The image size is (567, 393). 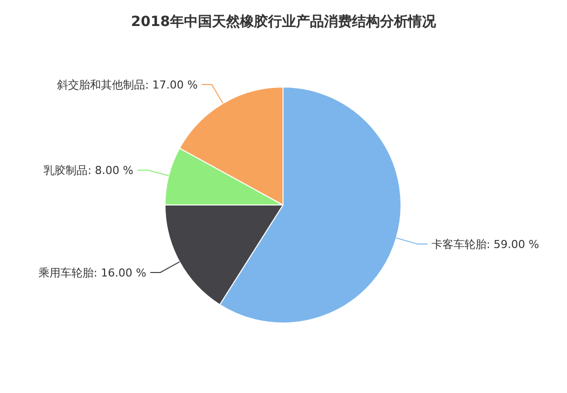 What do you see at coordinates (284, 21) in the screenshot?
I see `chart-title: 2018年中国天然橡胶行业产品消费结构分析情况` at bounding box center [284, 21].